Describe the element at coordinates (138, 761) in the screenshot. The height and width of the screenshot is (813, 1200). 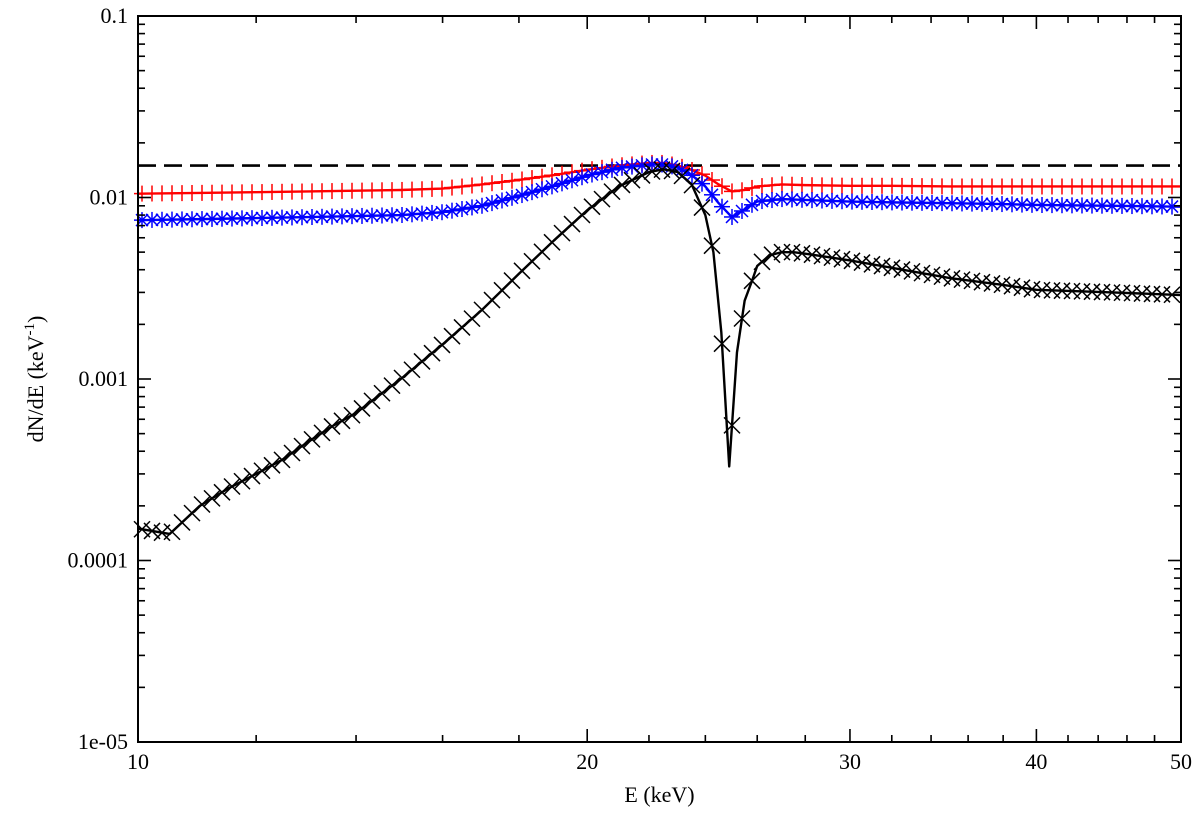
I see `x-tick-label: 10` at that location.